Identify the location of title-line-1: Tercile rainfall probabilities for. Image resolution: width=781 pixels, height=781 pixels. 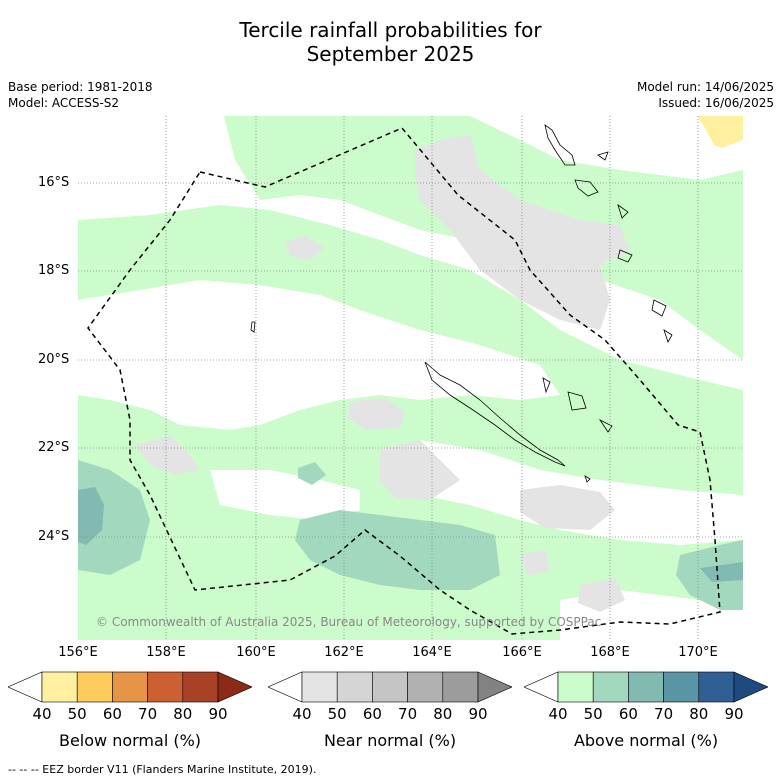
(390, 30).